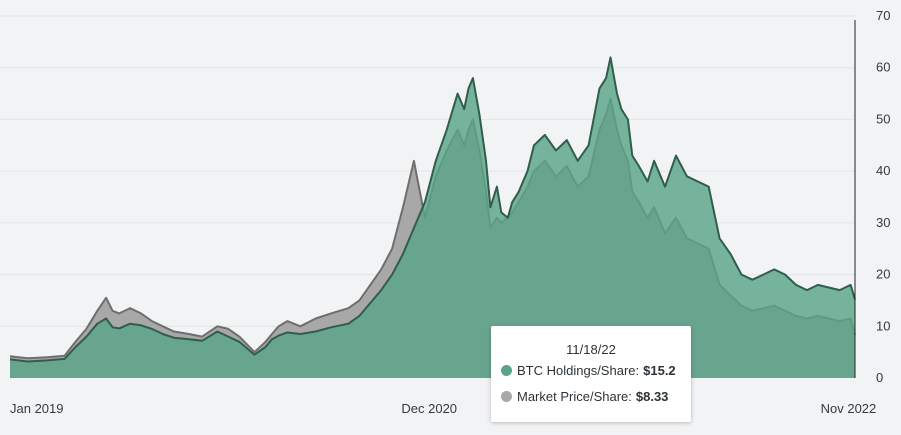 This screenshot has width=901, height=435. I want to click on y-tick-label: 50, so click(883, 118).